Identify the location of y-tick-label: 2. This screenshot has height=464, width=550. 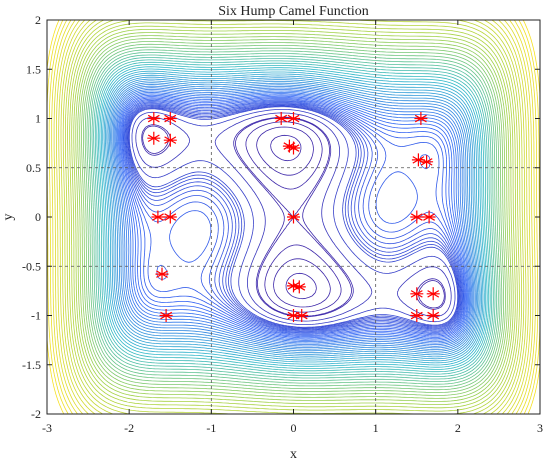
(38, 20).